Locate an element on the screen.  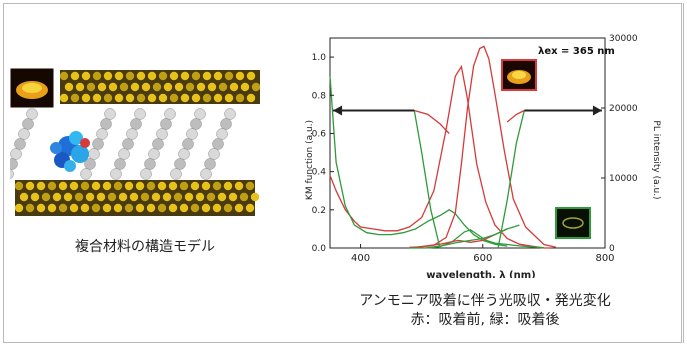
excitation-annotation: λex = 365 nm is located at coordinates (576, 51).